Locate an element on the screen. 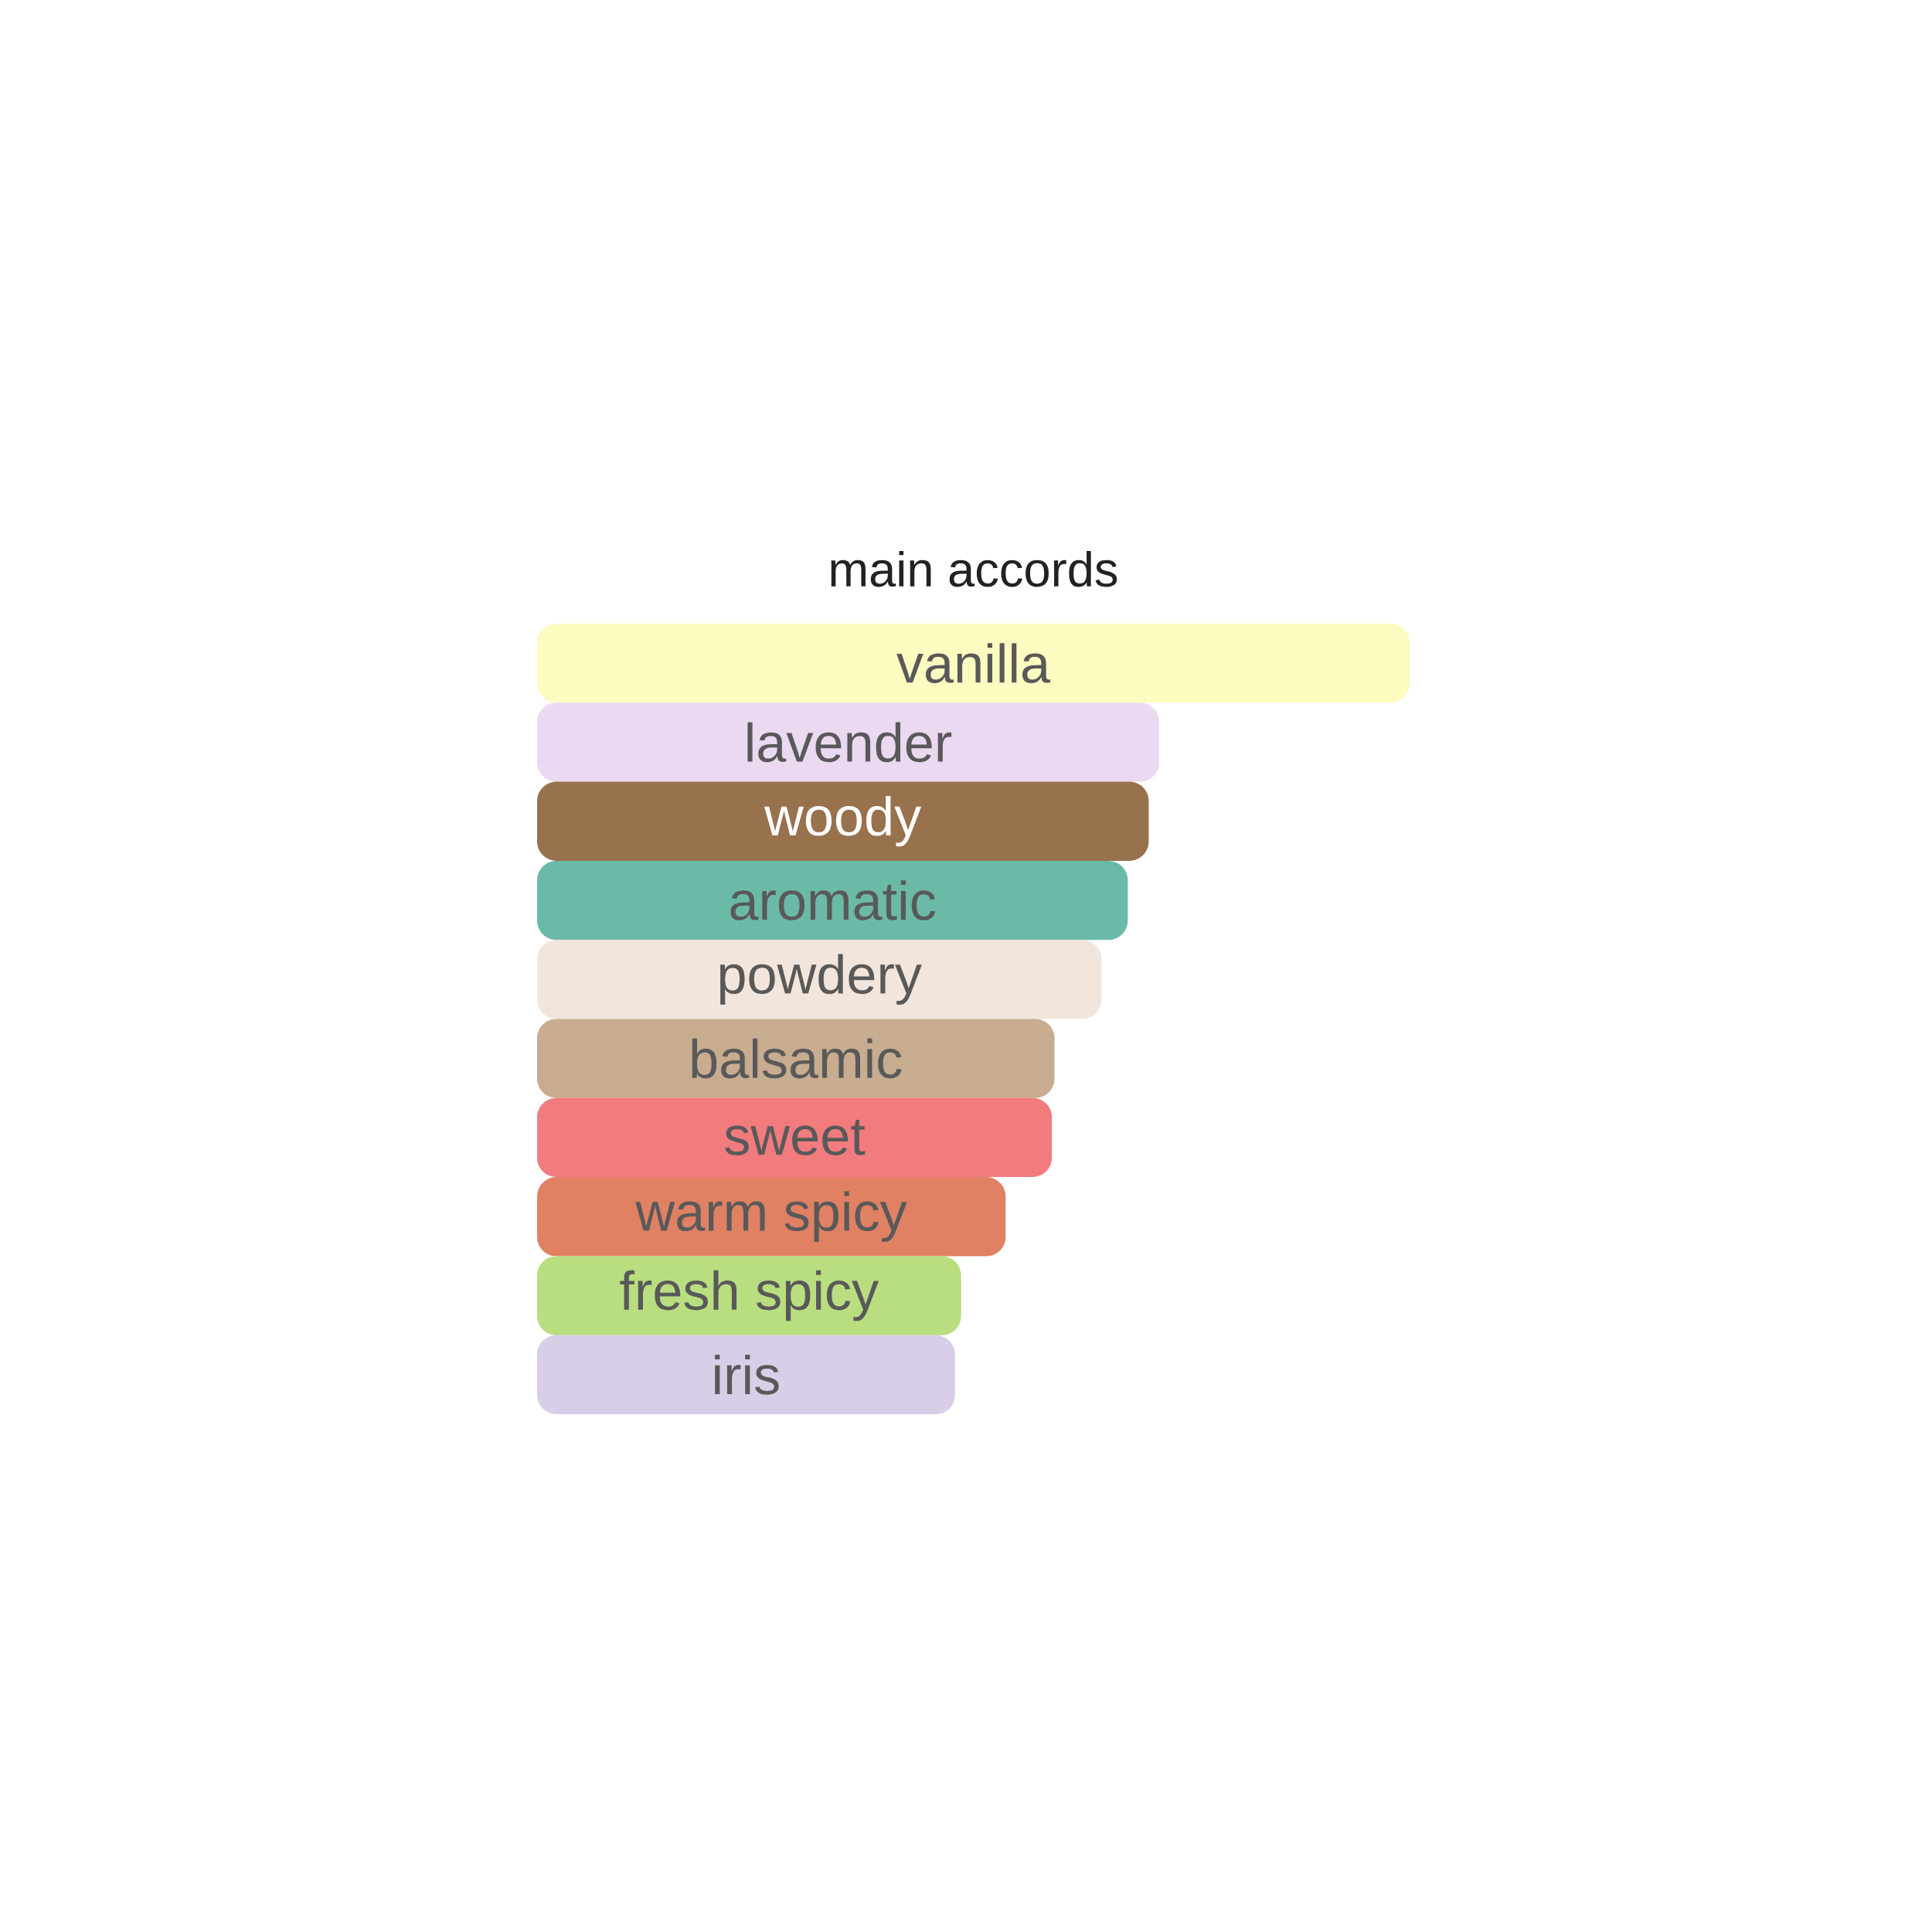 The height and width of the screenshot is (1932, 1932). y-tick-label: iris is located at coordinates (747, 1375).